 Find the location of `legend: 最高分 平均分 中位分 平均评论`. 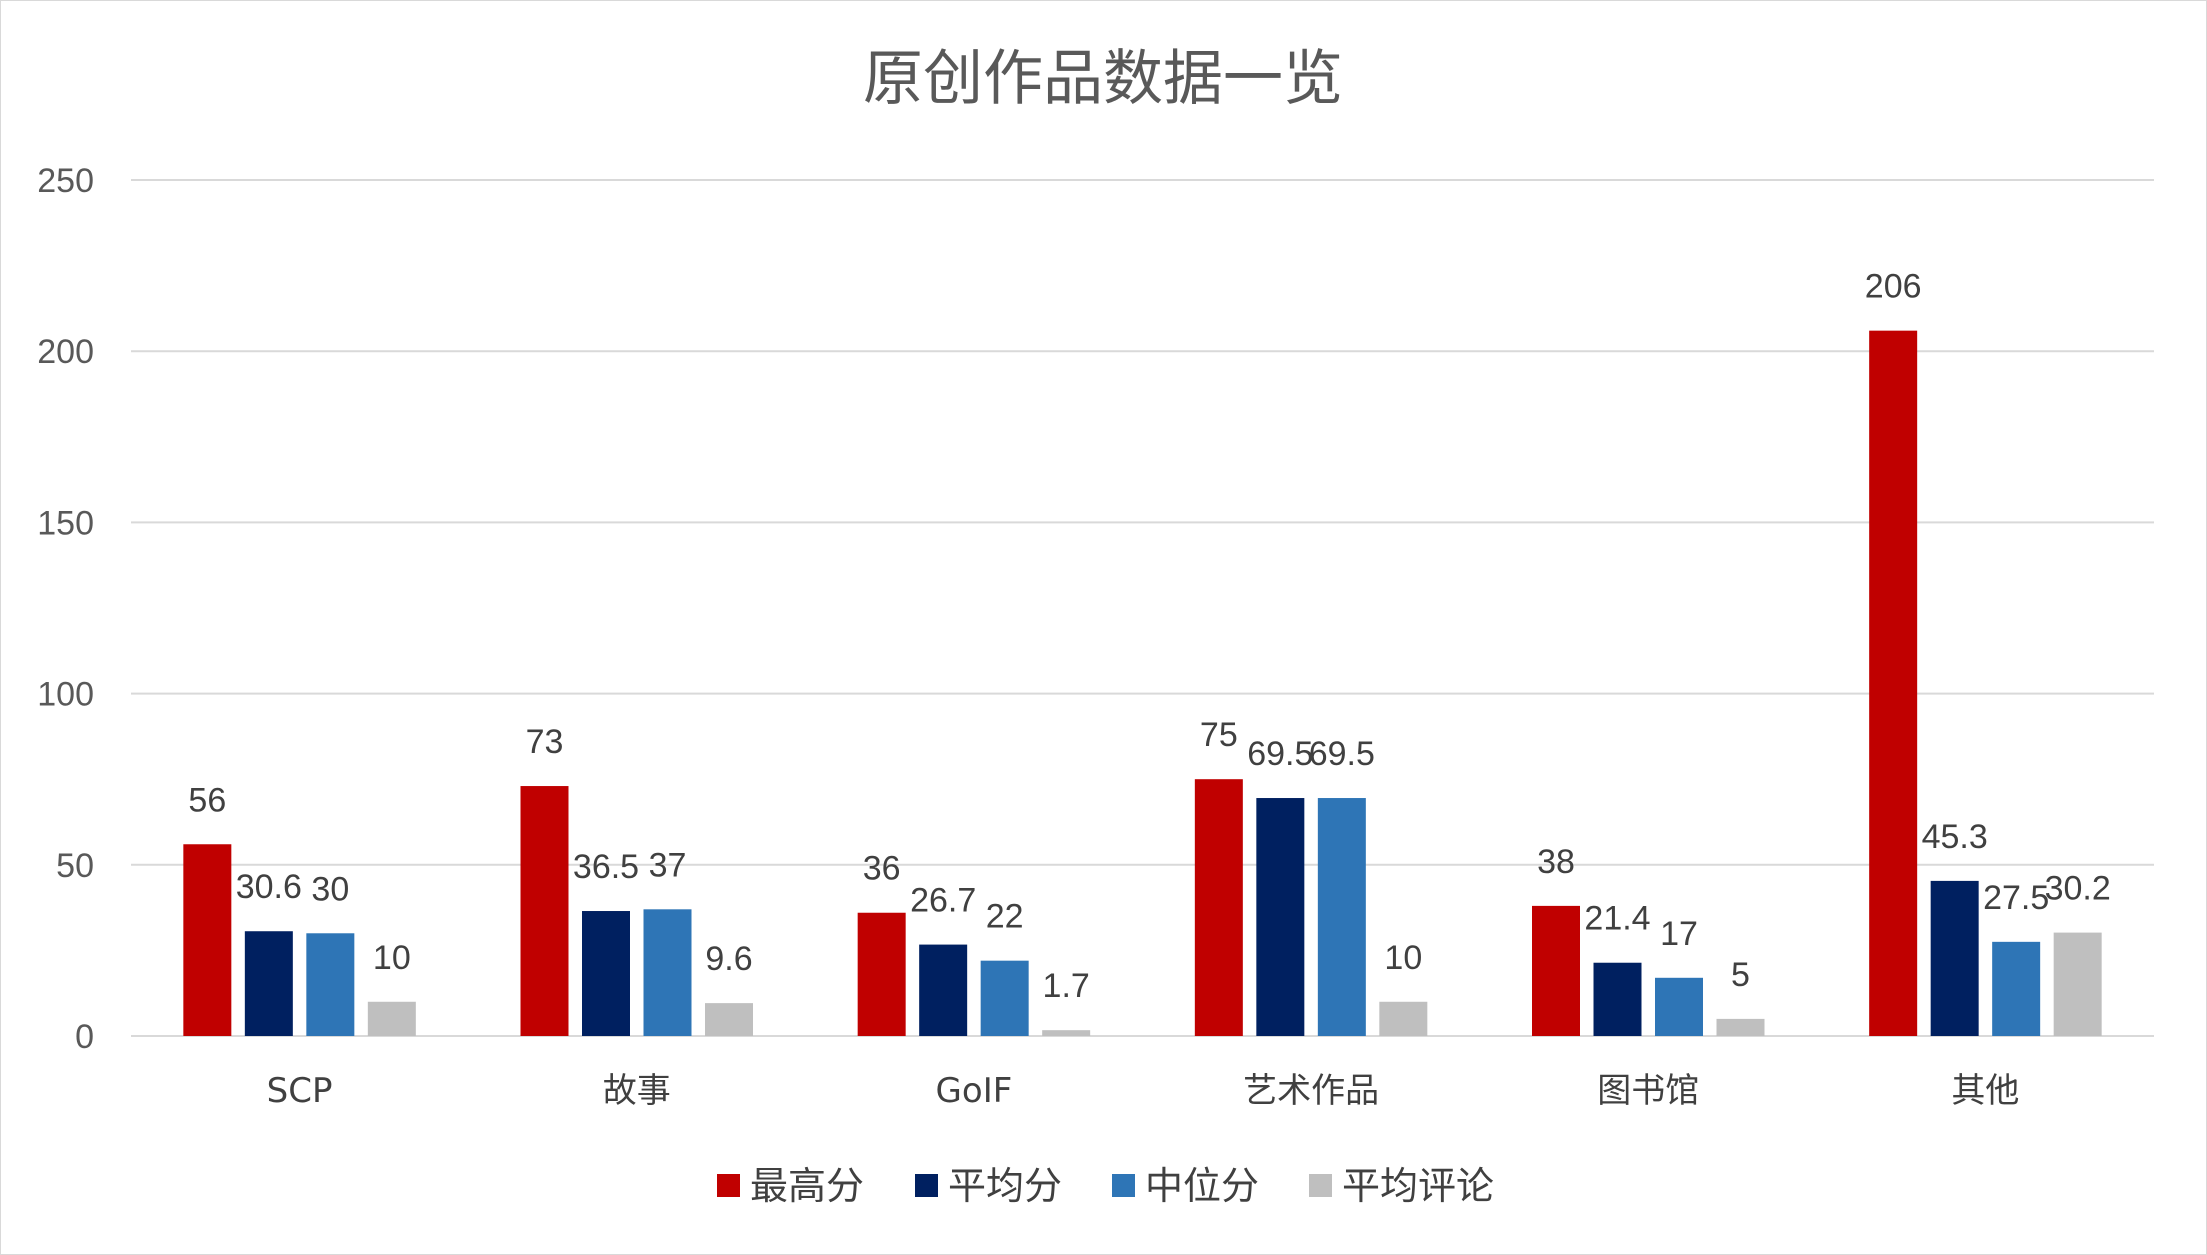

legend: 最高分 平均分 中位分 平均评论 is located at coordinates (1105, 1186).